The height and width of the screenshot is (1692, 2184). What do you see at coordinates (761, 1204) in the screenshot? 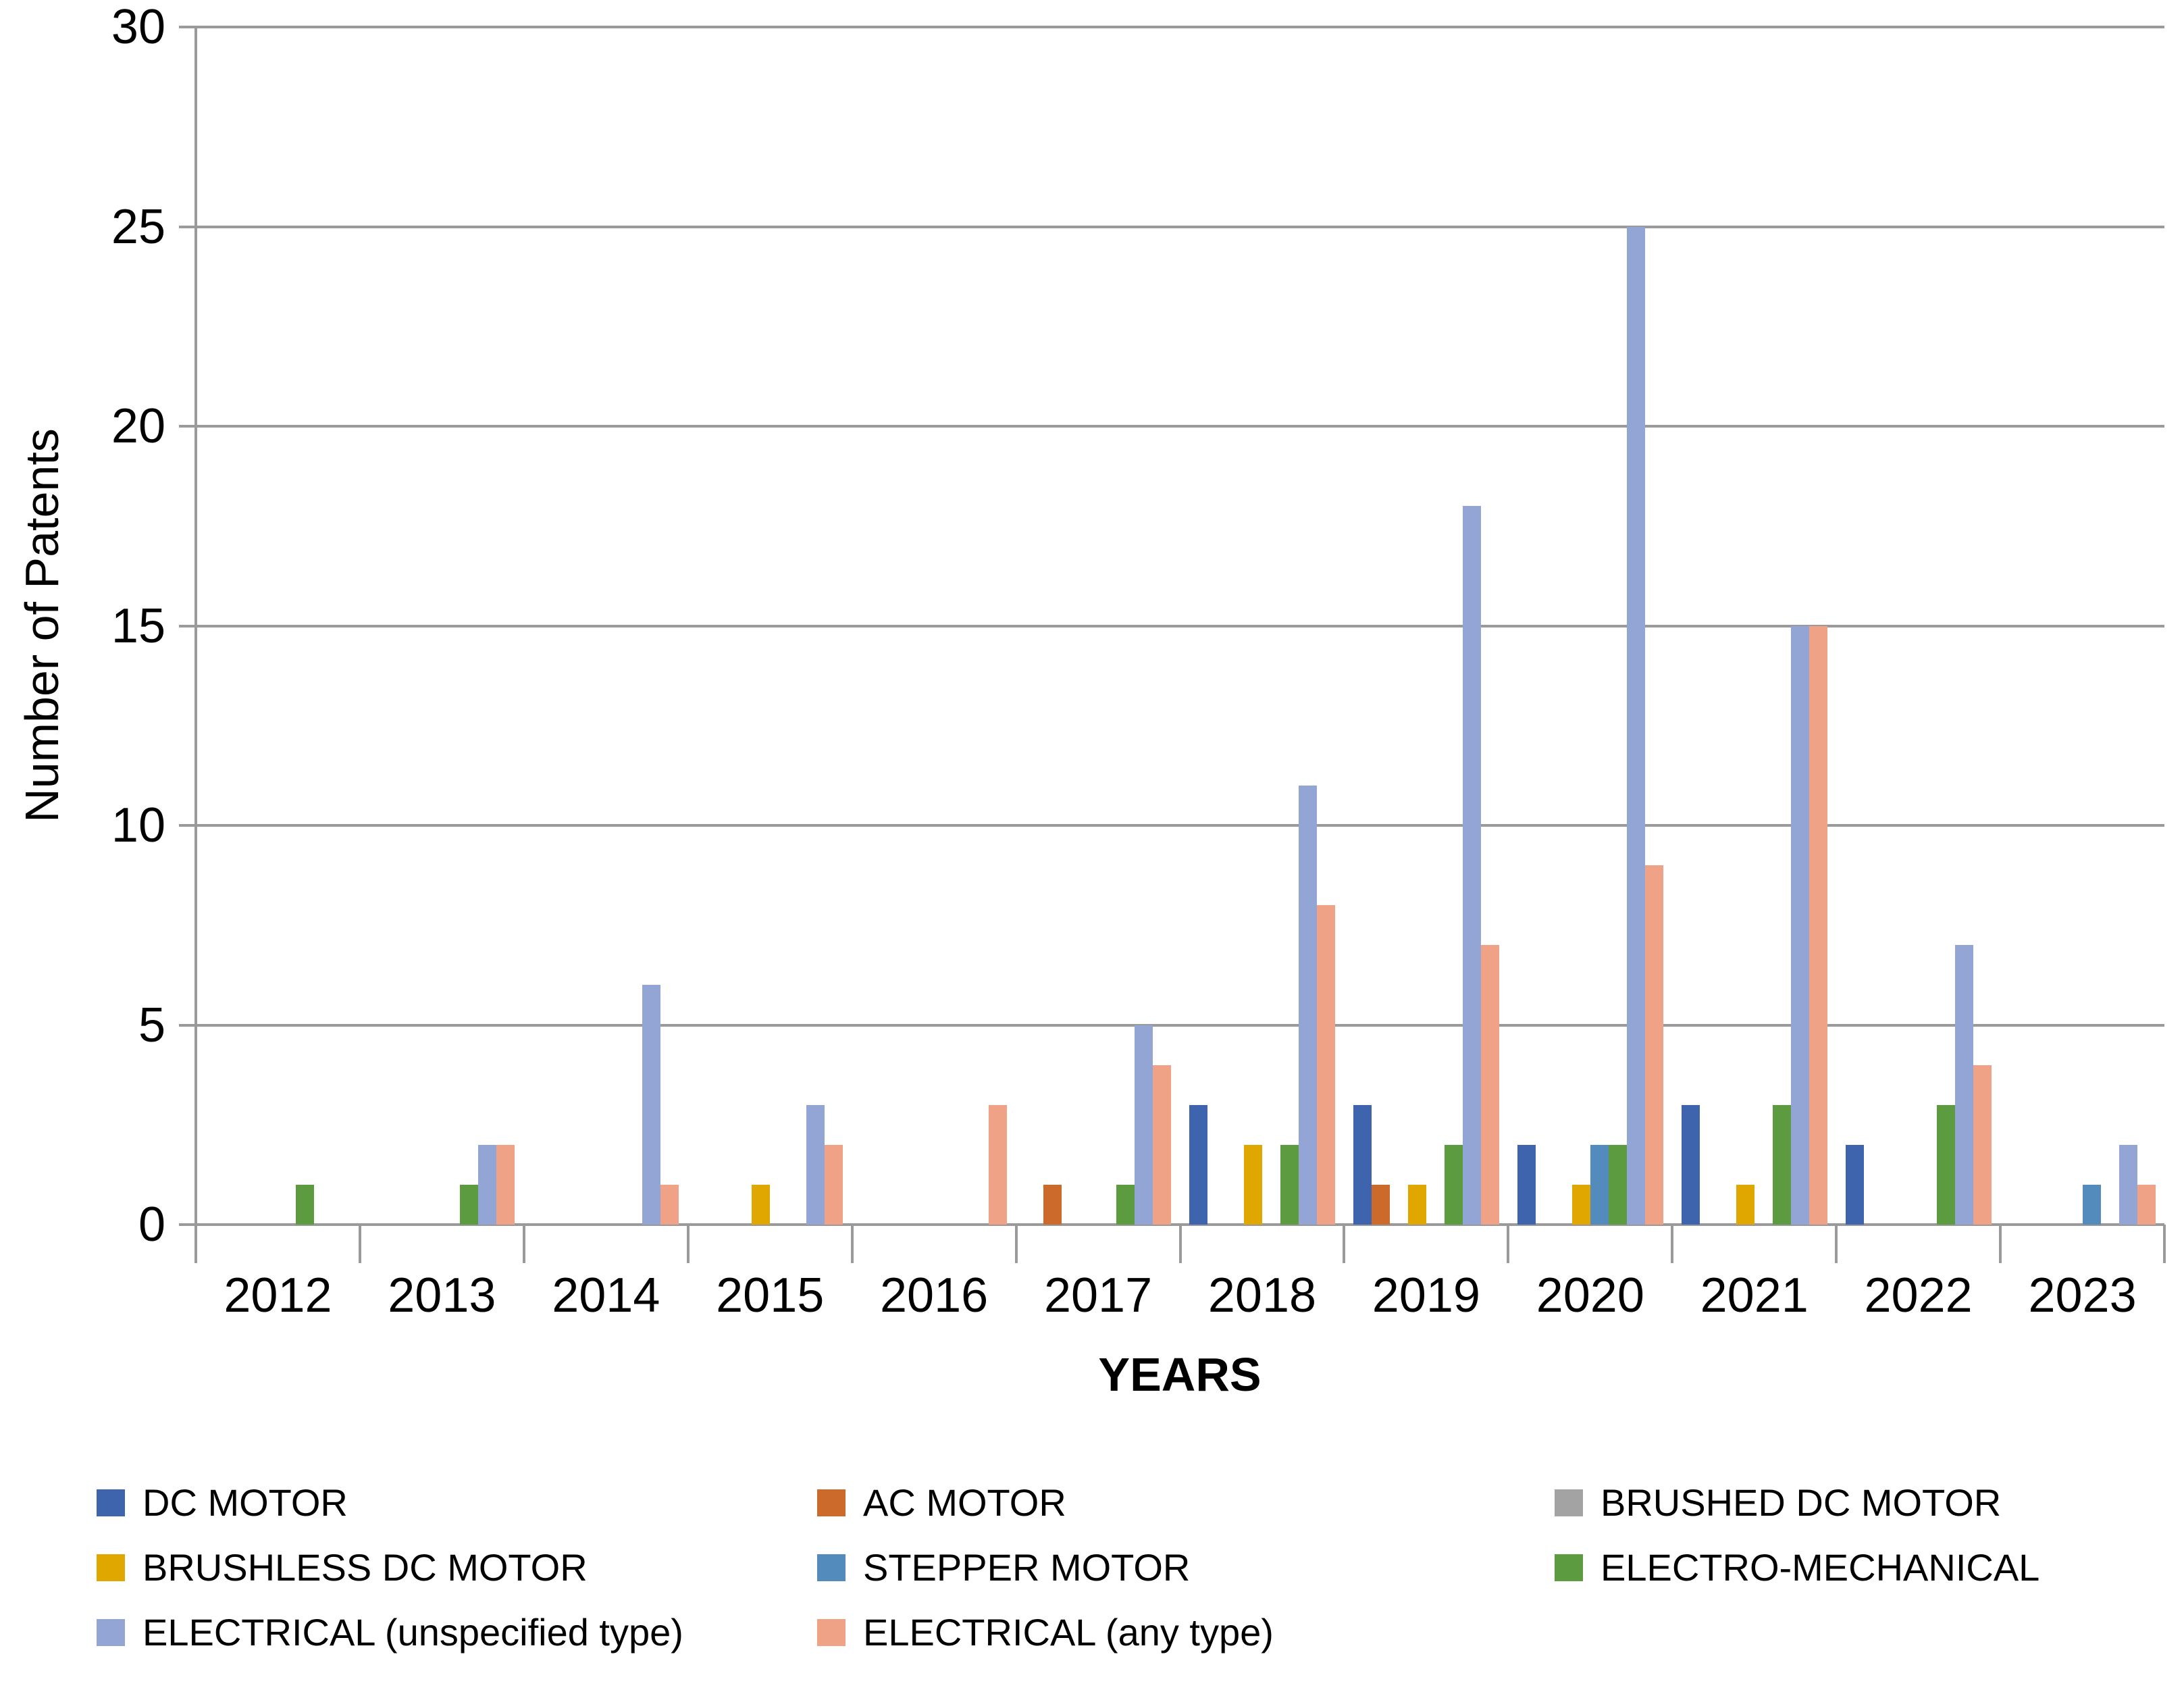
I see `bar-brushless-dc-motor-2015` at bounding box center [761, 1204].